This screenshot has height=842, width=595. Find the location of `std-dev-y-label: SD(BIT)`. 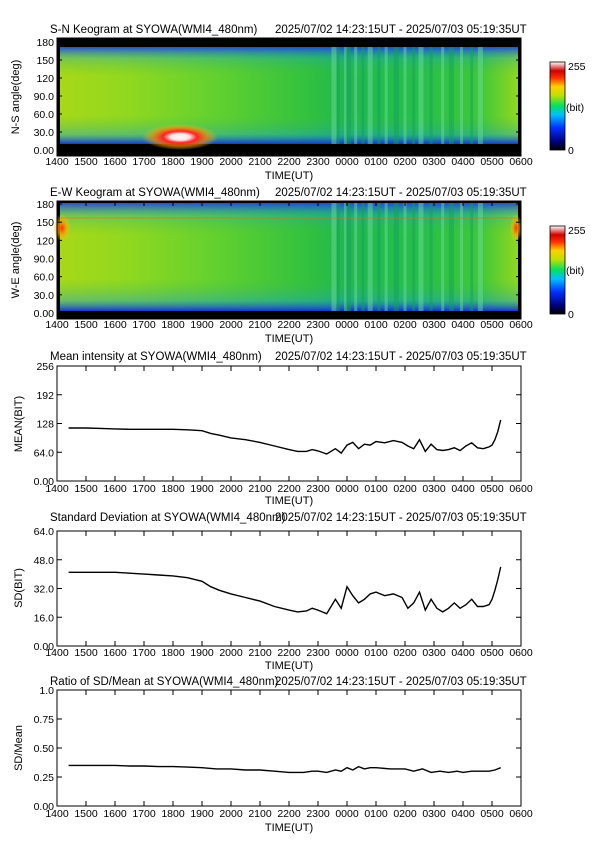

std-dev-y-label: SD(BIT) is located at coordinates (19, 588).